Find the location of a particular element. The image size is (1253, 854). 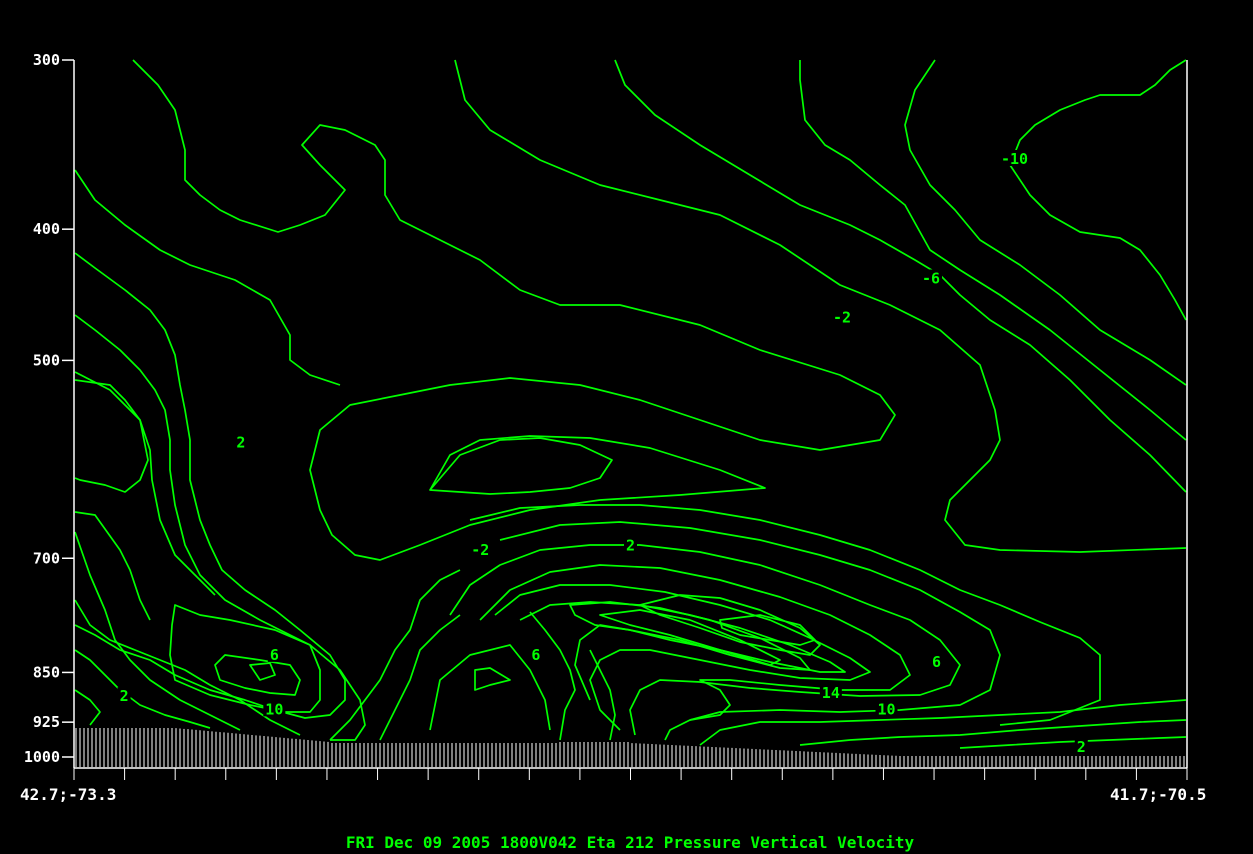

y-tick-label: 925 is located at coordinates (46, 722).